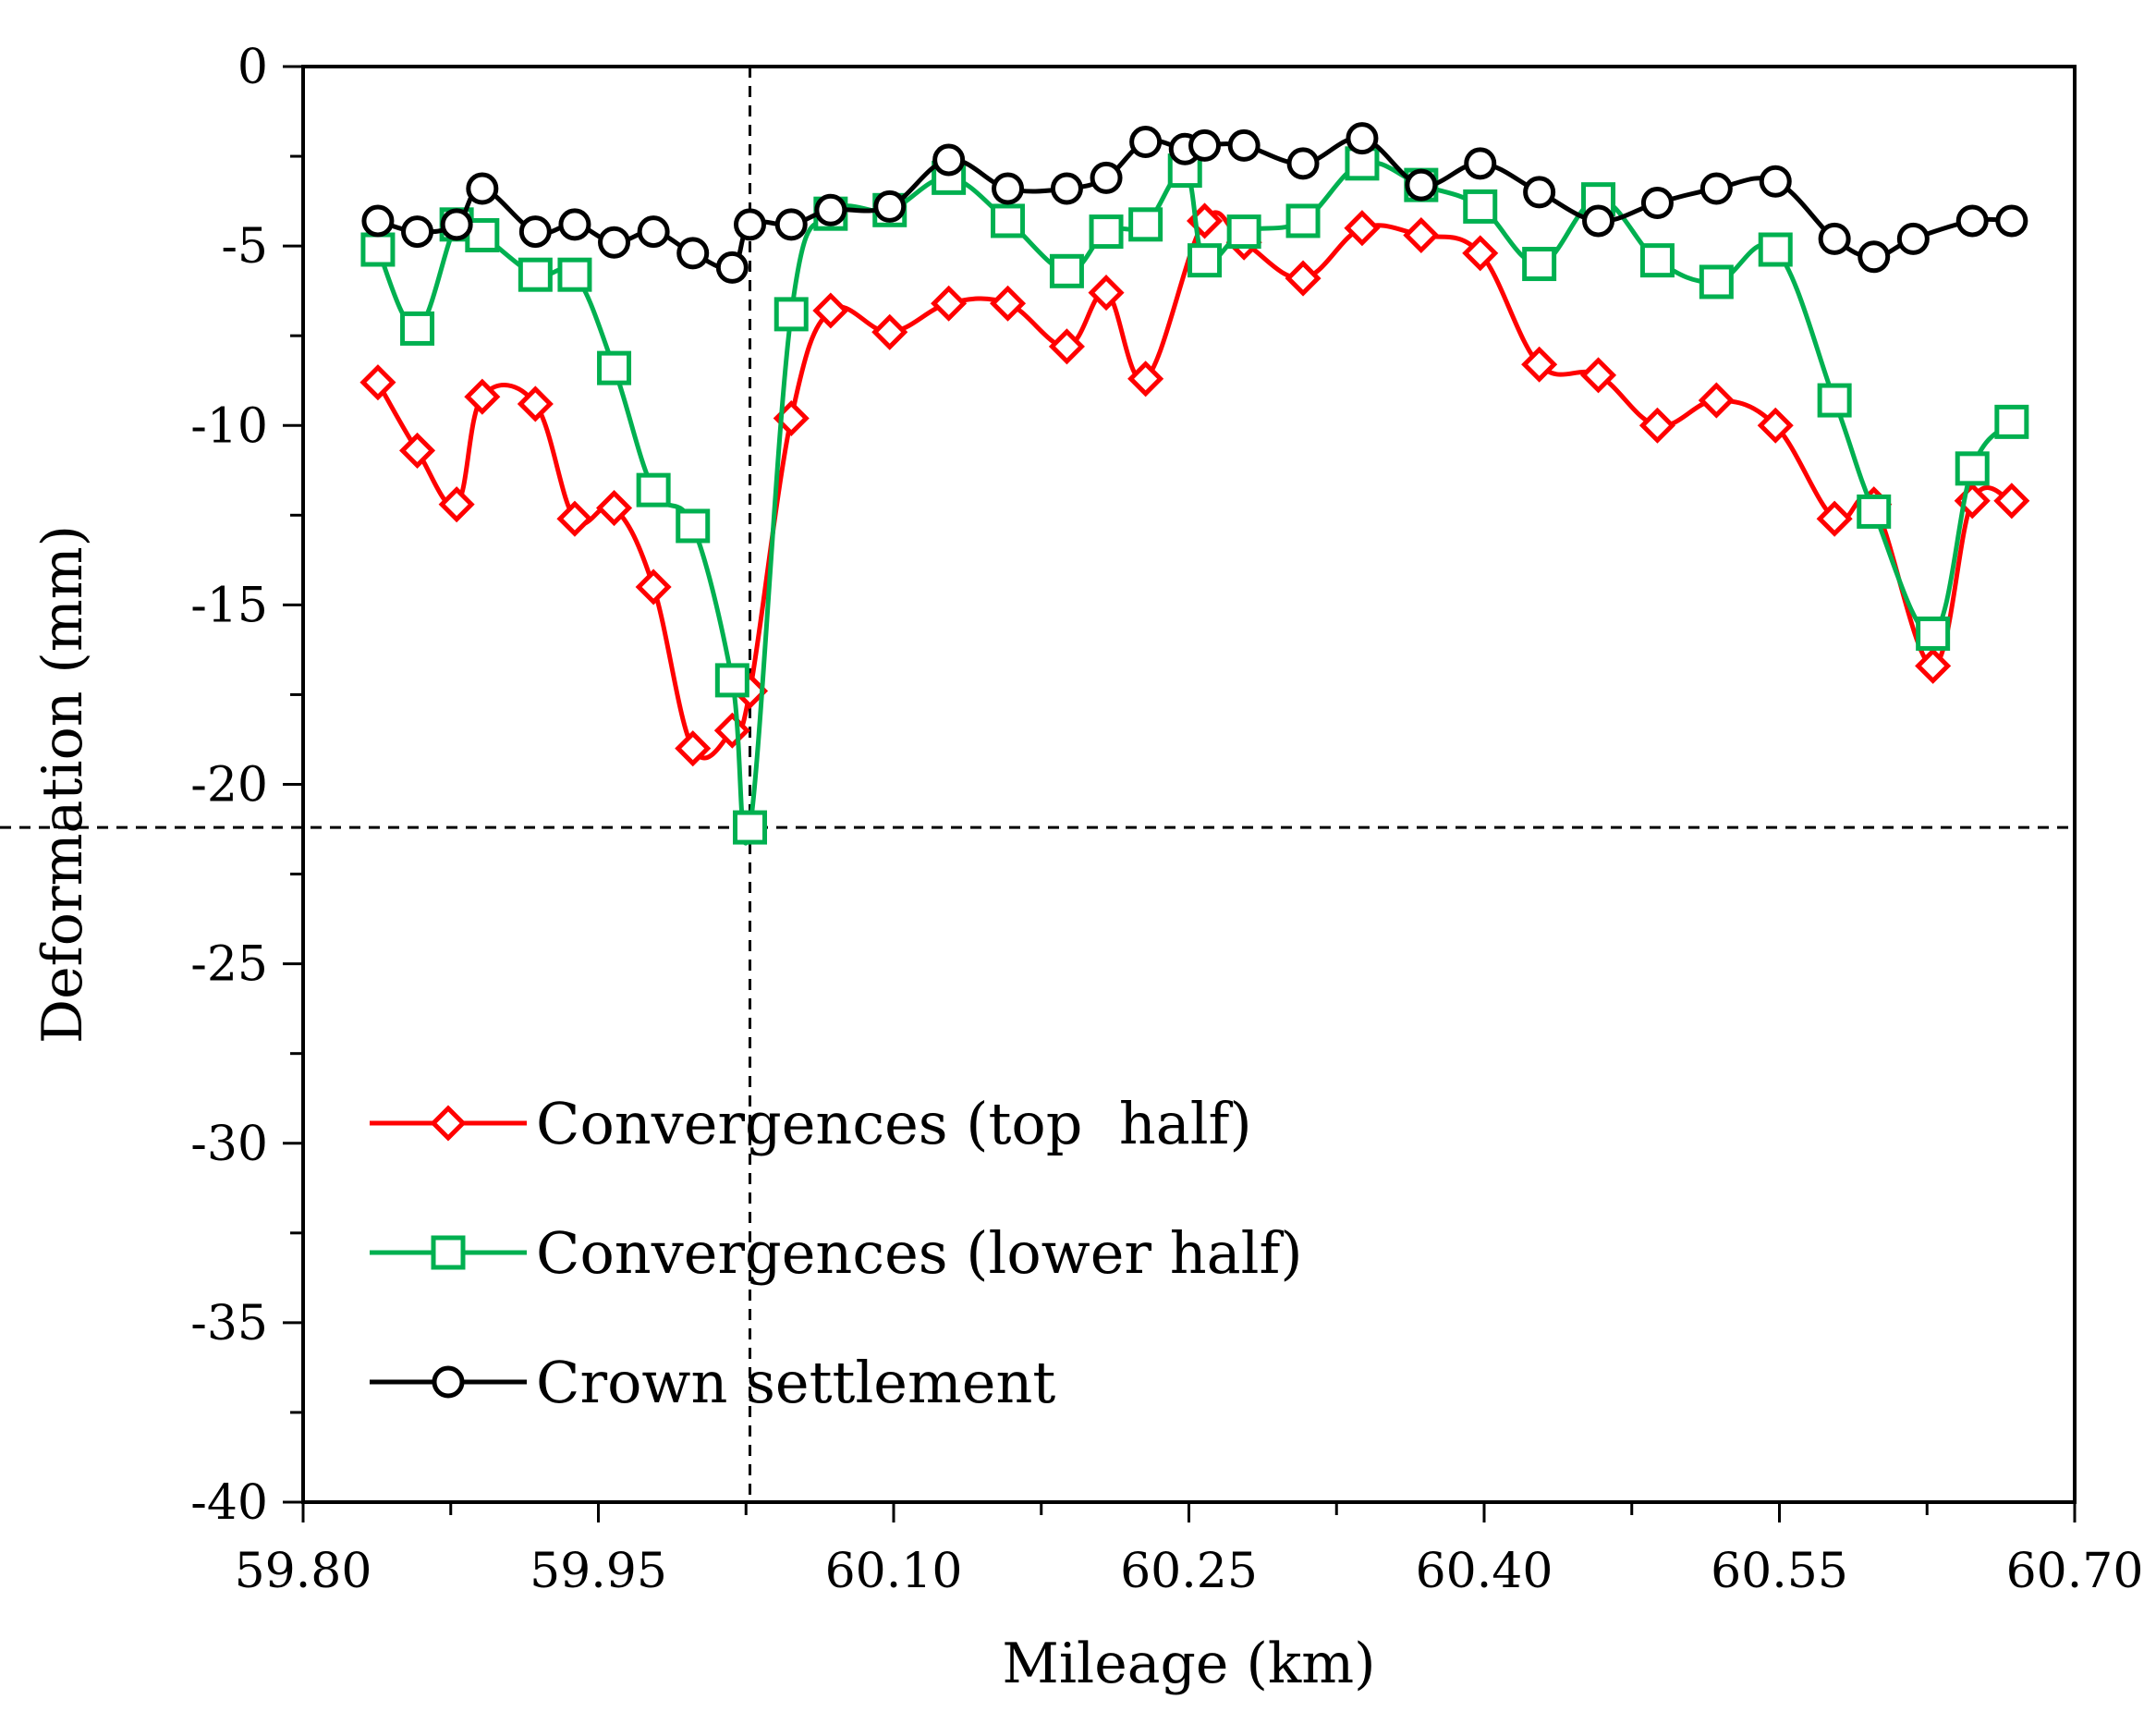 The width and height of the screenshot is (2156, 1724). Describe the element at coordinates (1779, 1571) in the screenshot. I see `x-tick-label: 60.55` at that location.